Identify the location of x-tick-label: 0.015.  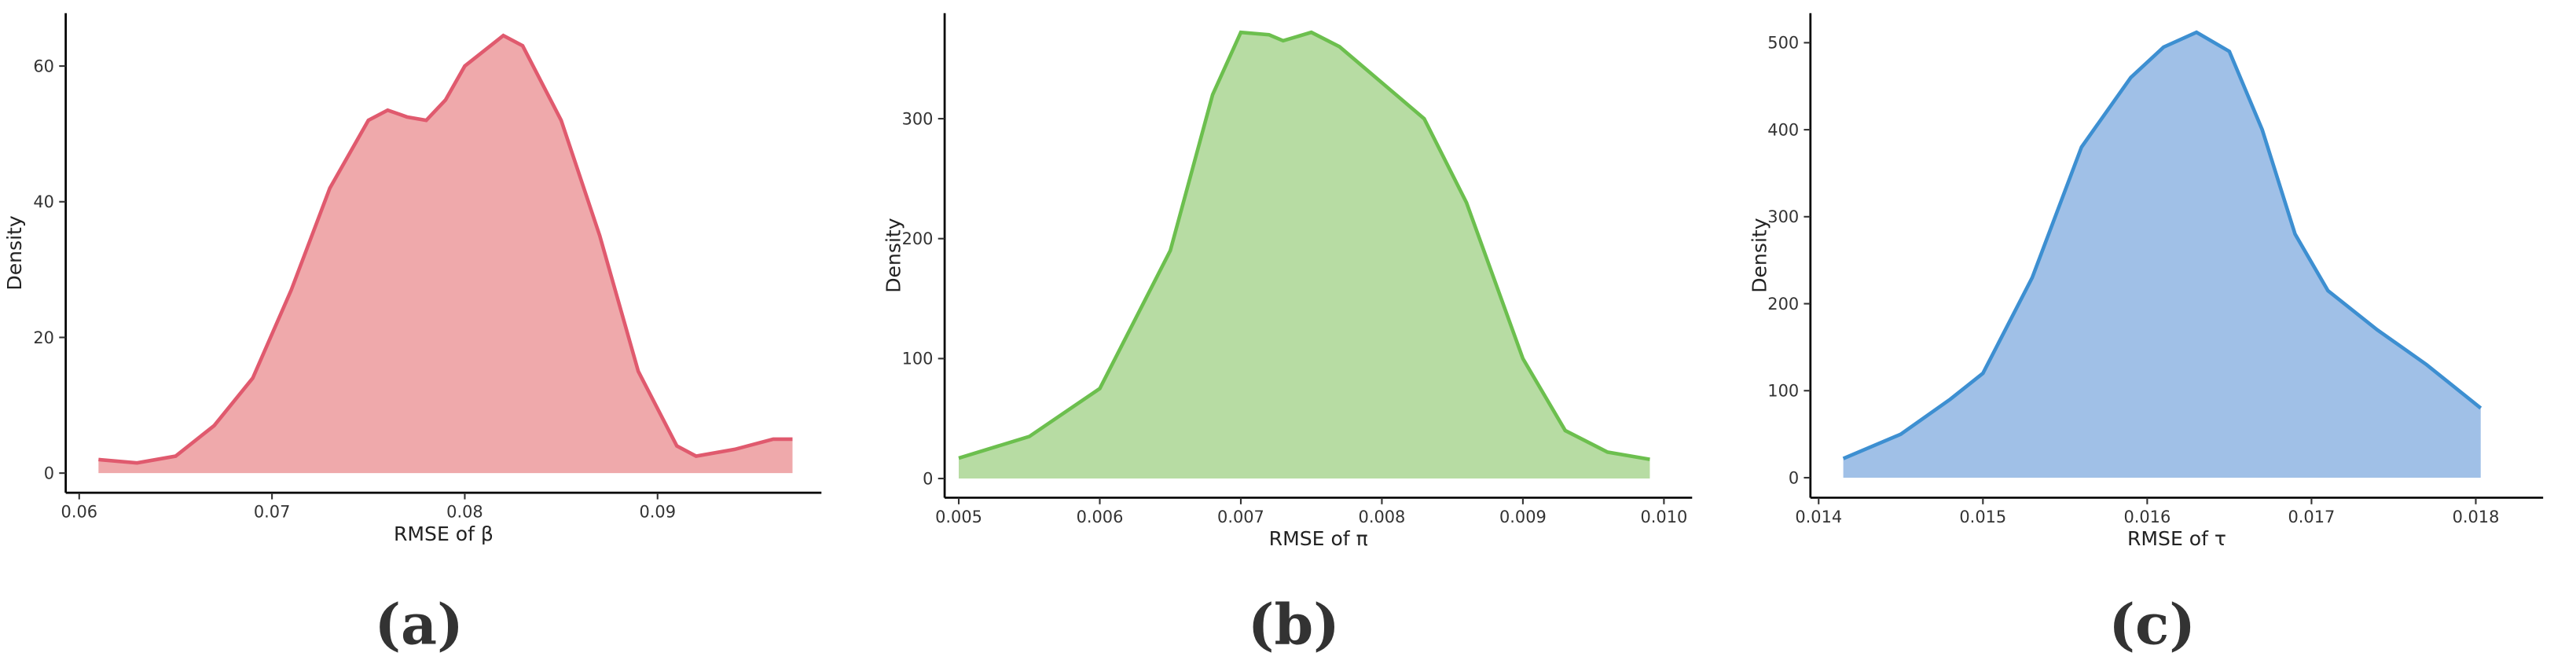
(1982, 517).